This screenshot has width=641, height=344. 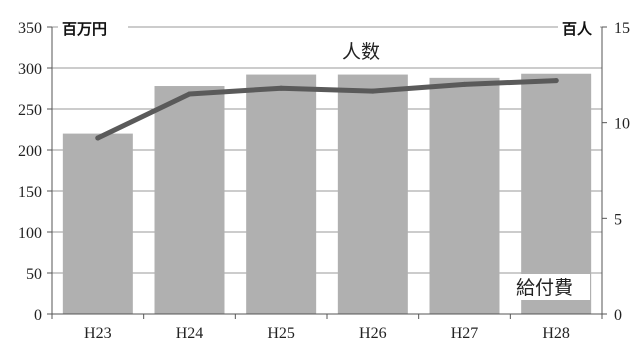 I want to click on bar-series-label: 給付費, so click(x=544, y=288).